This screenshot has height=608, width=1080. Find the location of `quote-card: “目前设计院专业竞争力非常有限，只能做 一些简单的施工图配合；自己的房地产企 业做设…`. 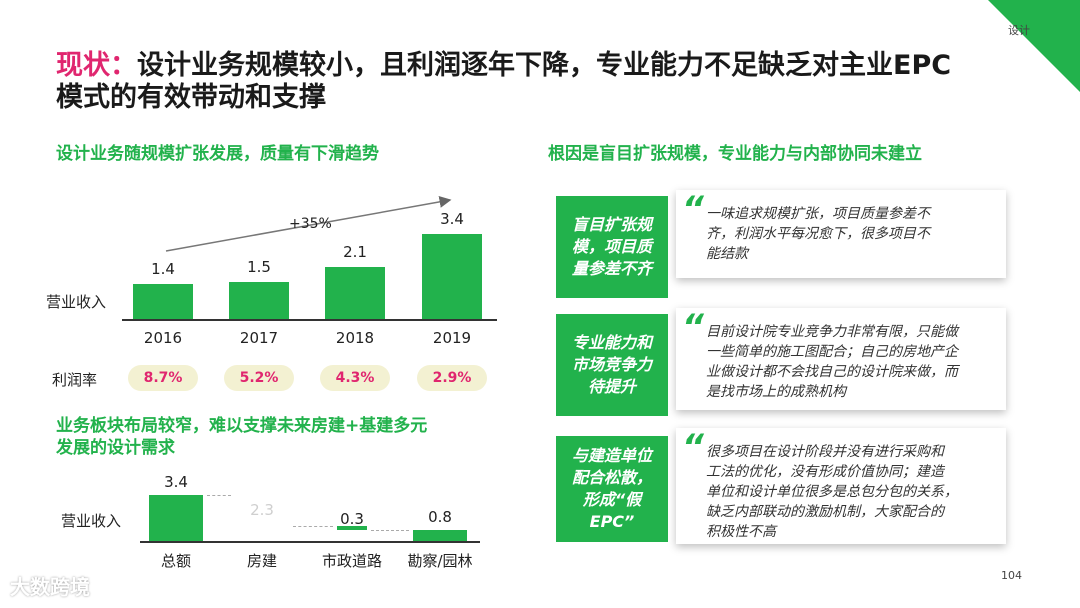

quote-card: “目前设计院专业竞争力非常有限，只能做 一些简单的施工图配合；自己的房地产企 业做设… is located at coordinates (841, 359).